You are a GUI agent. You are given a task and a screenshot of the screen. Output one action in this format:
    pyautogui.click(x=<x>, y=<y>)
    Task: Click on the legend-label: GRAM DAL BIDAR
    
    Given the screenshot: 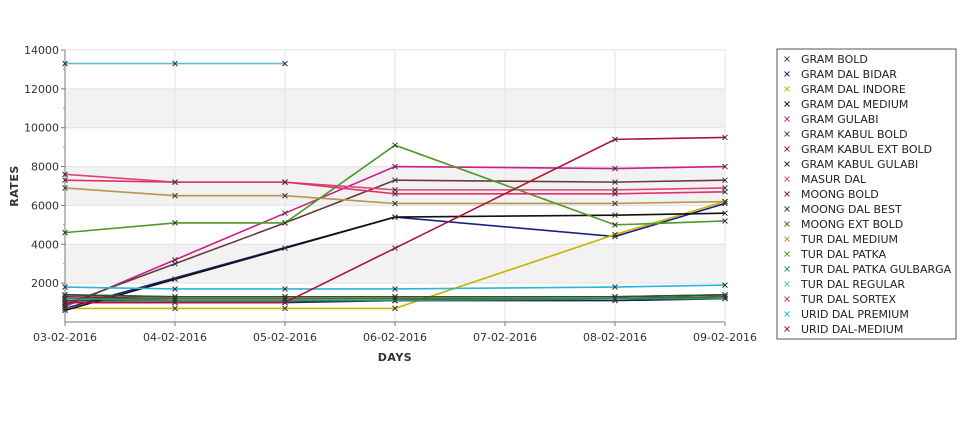 What is the action you would take?
    pyautogui.click(x=849, y=74)
    